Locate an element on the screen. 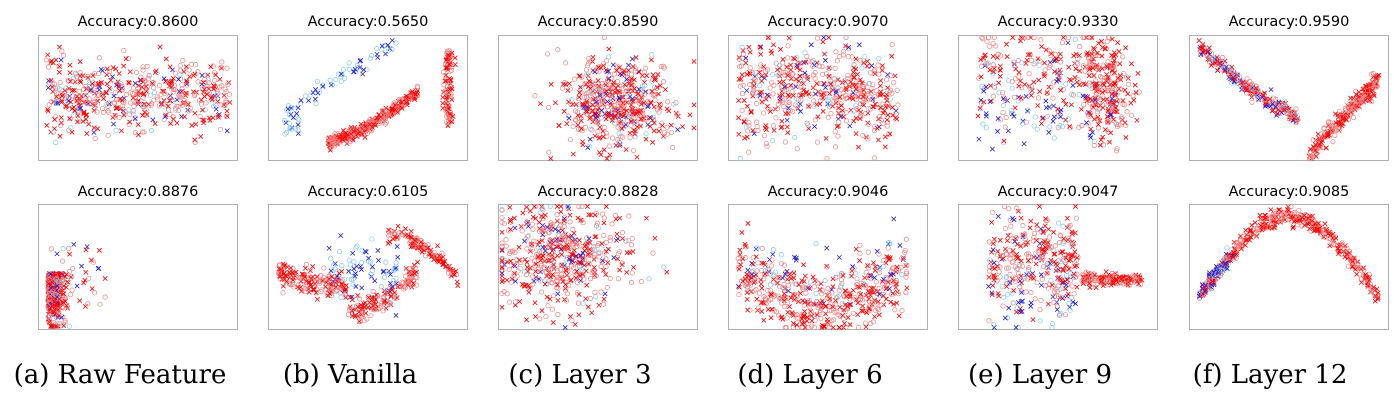  scatter-svg is located at coordinates (828, 267).